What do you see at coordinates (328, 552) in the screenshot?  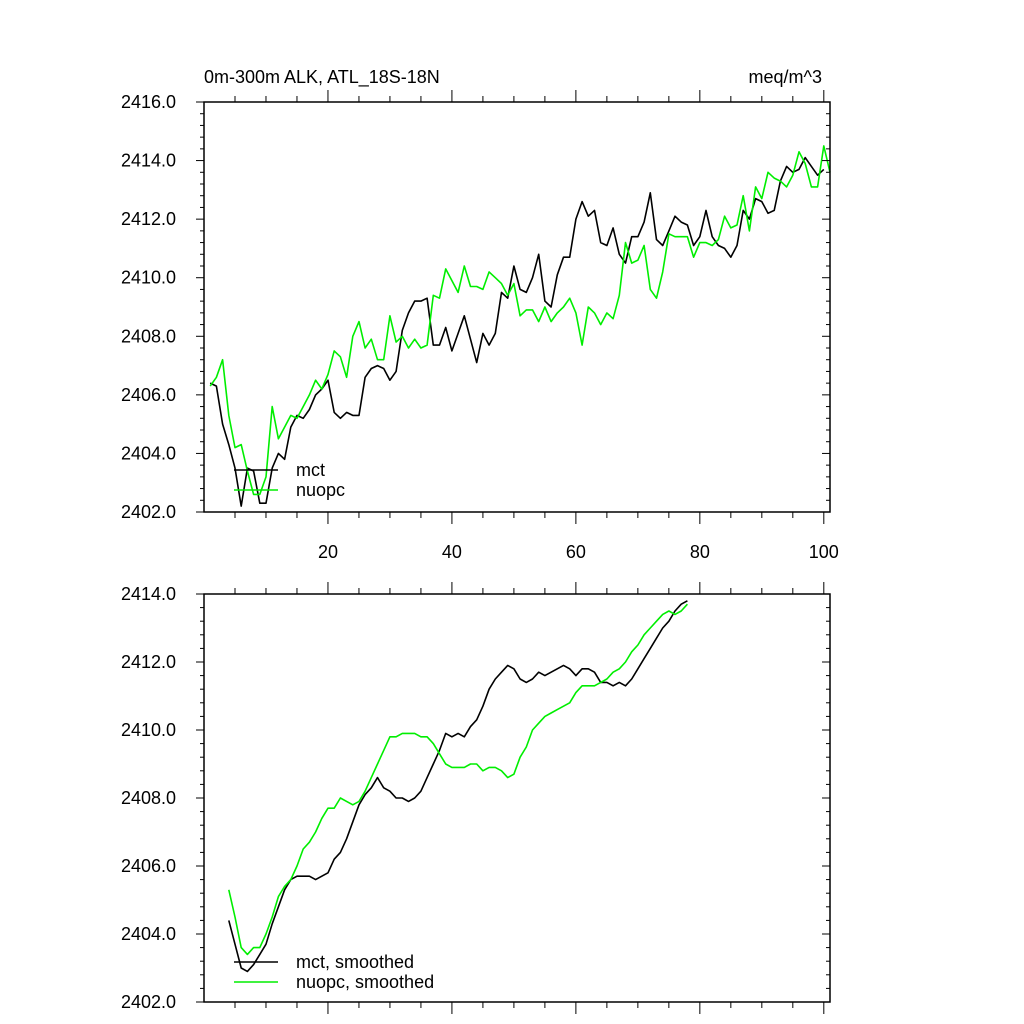 I see `x-tick-label: 20` at bounding box center [328, 552].